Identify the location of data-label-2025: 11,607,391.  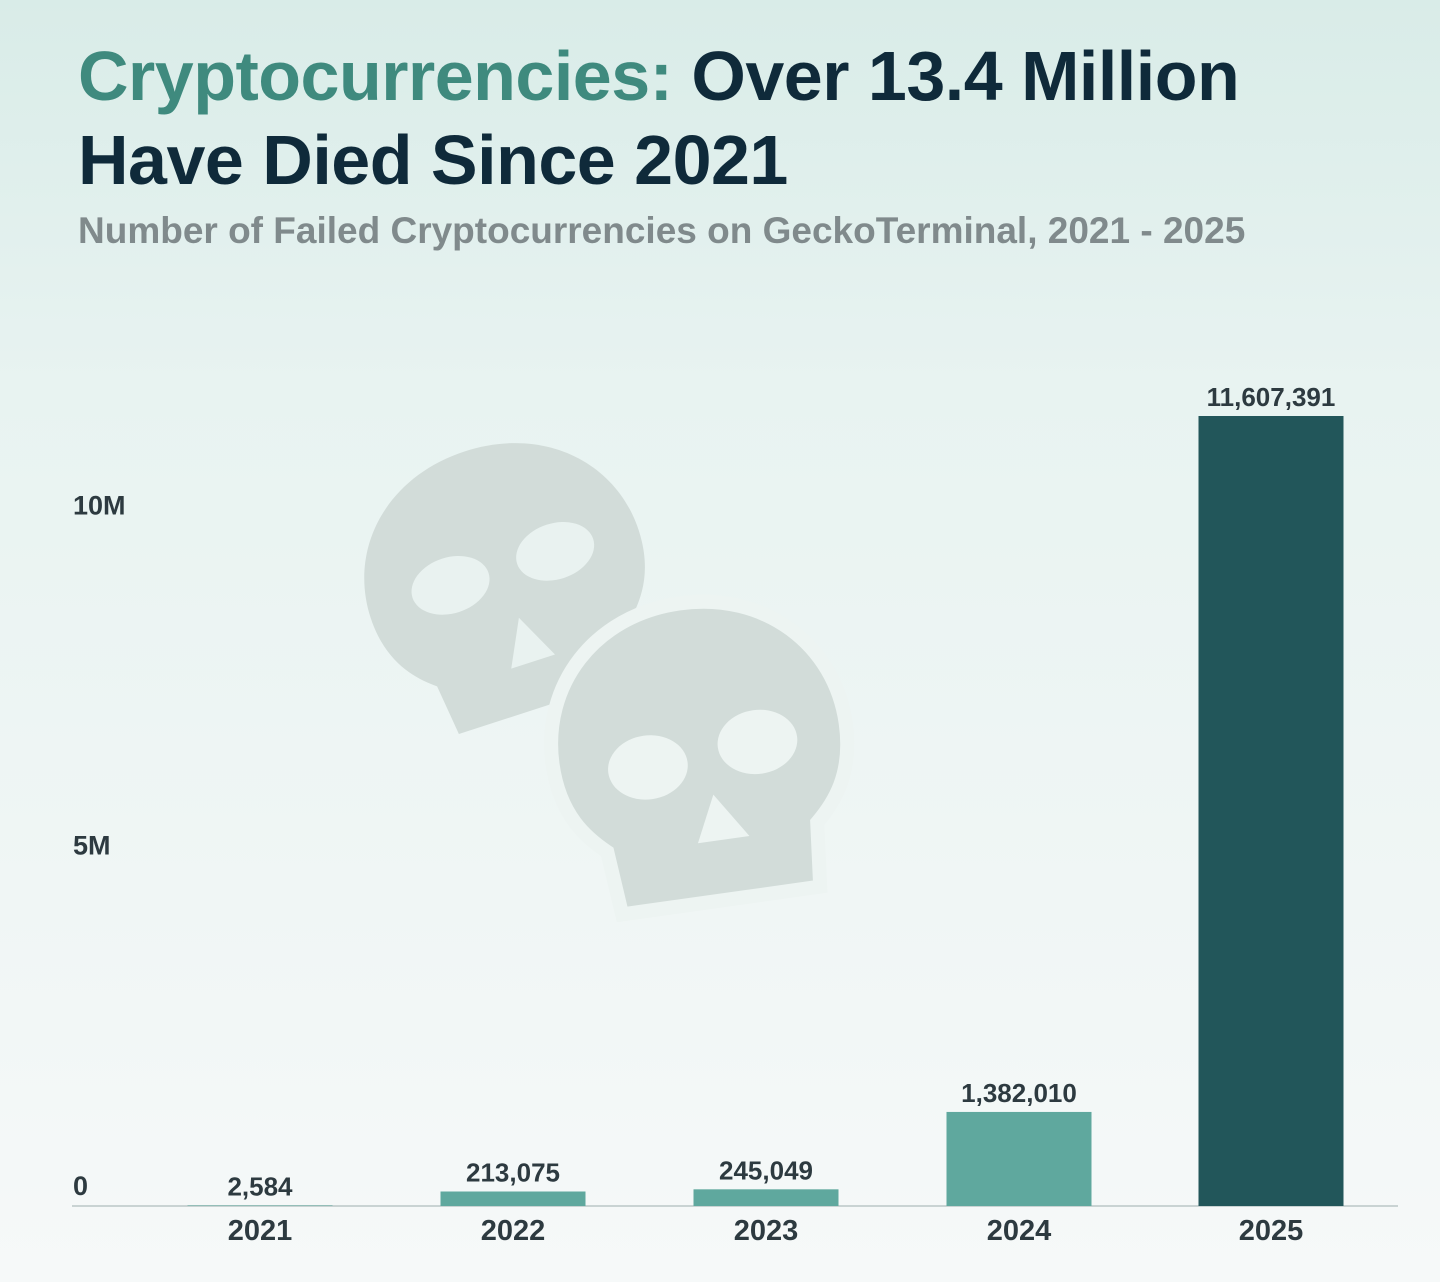
(1271, 397).